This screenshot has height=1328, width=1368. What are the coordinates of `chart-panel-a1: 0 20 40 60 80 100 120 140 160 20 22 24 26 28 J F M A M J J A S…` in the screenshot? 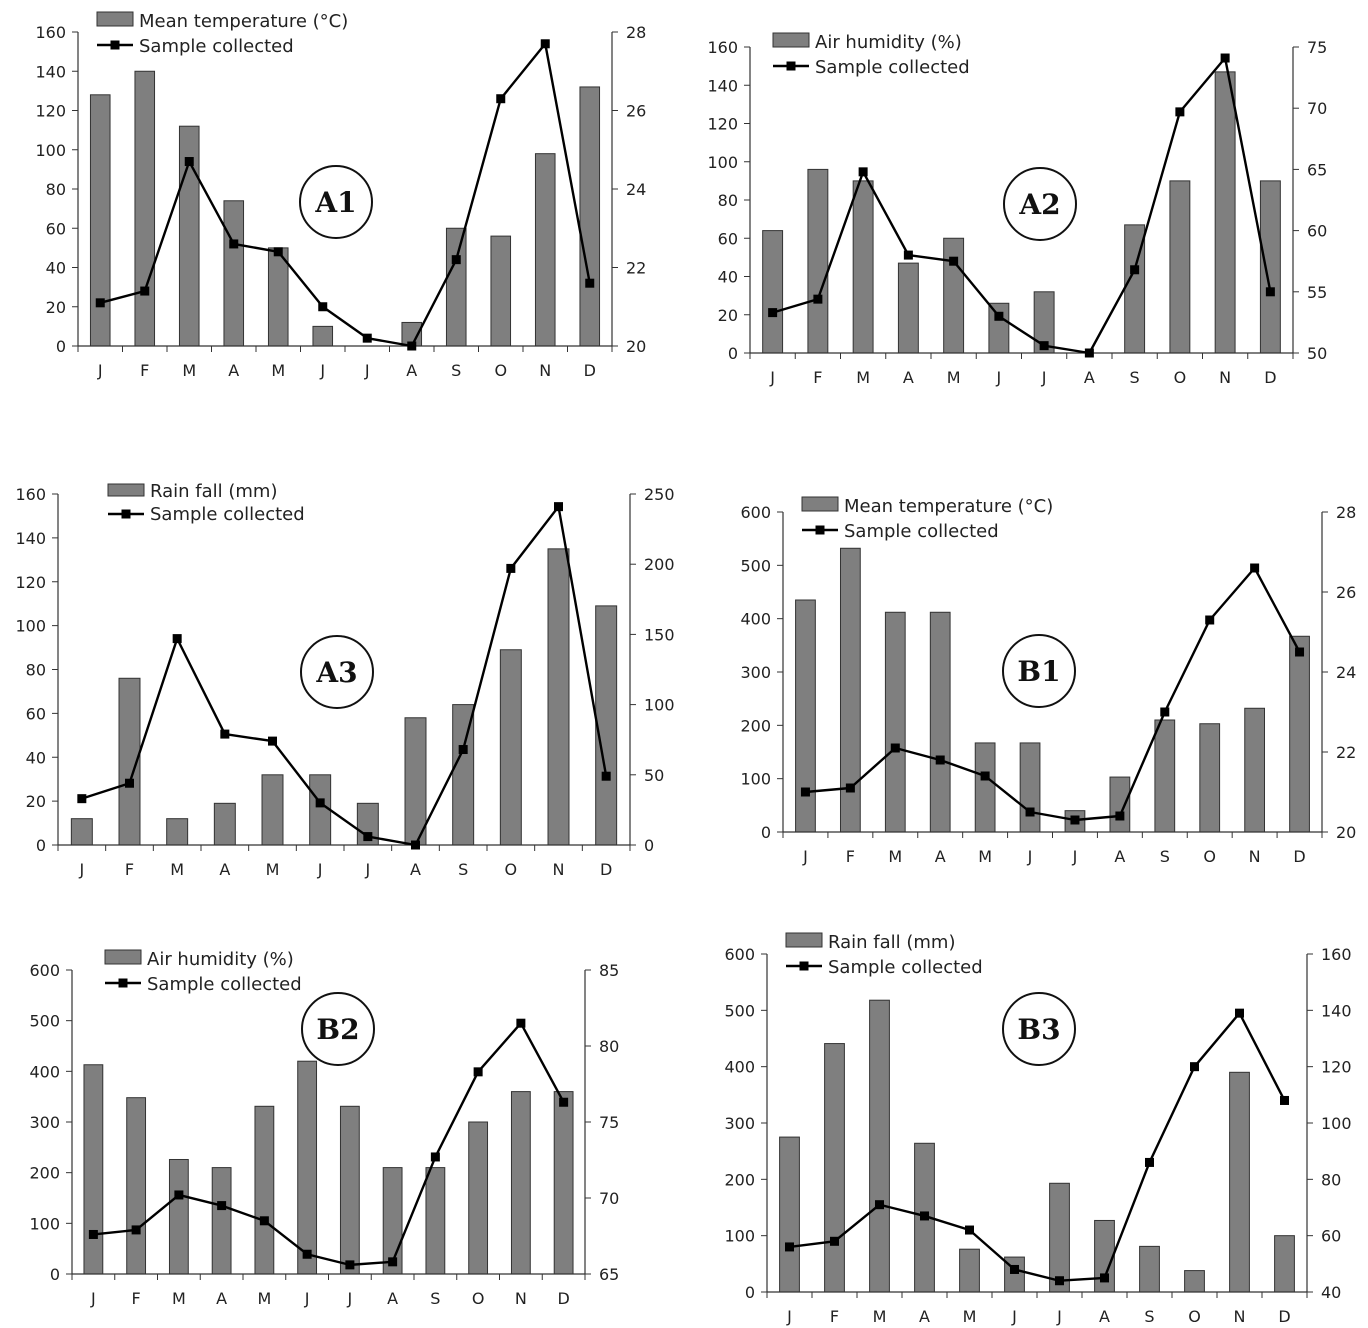 It's located at (340, 195).